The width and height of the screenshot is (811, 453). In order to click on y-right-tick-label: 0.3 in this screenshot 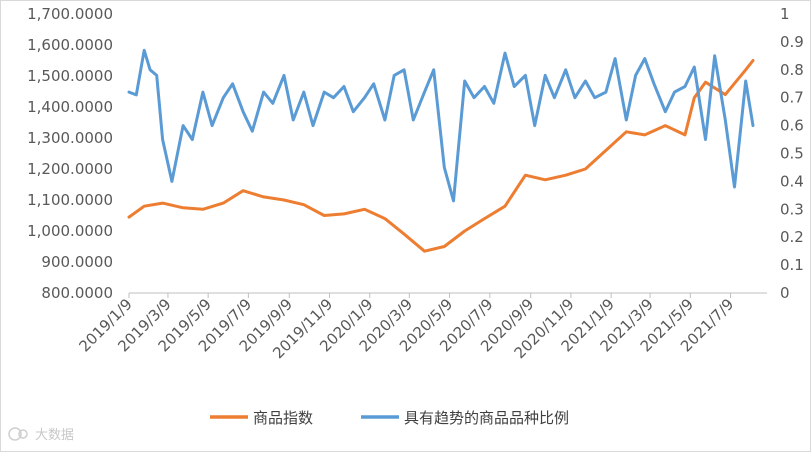, I will do `click(792, 209)`.